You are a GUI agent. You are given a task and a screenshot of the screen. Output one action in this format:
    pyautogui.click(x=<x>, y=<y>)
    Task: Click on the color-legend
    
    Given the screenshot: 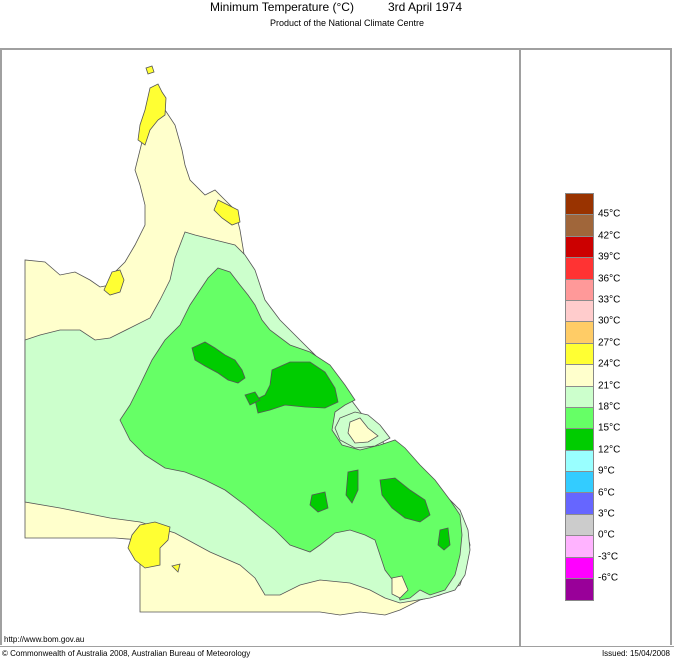 What is the action you would take?
    pyautogui.click(x=579, y=397)
    